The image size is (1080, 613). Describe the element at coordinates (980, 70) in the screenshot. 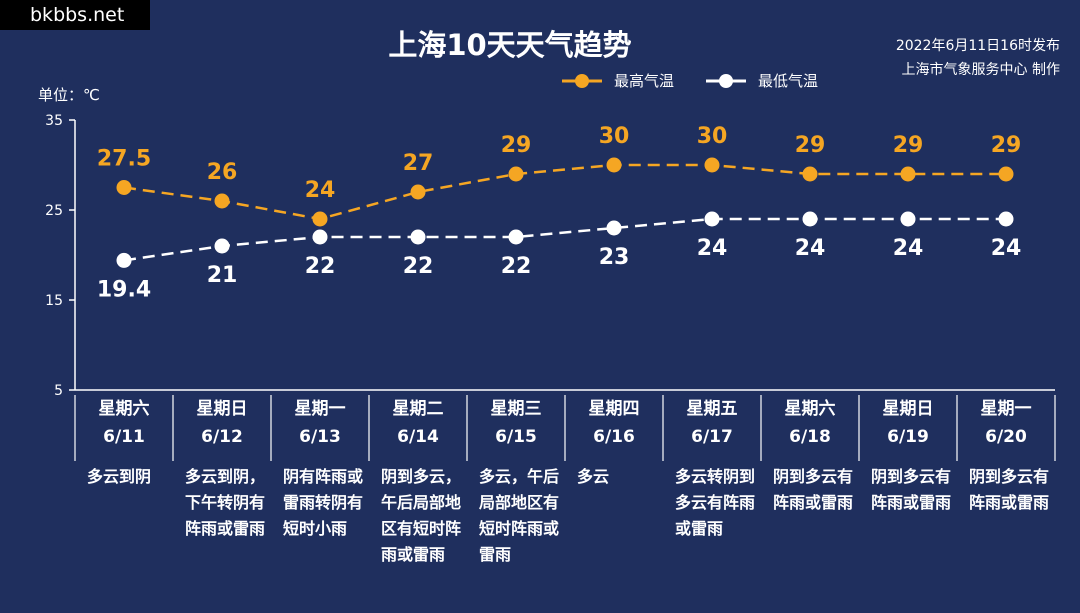

I see `publish-source: 上海市气象服务中心 制作` at that location.